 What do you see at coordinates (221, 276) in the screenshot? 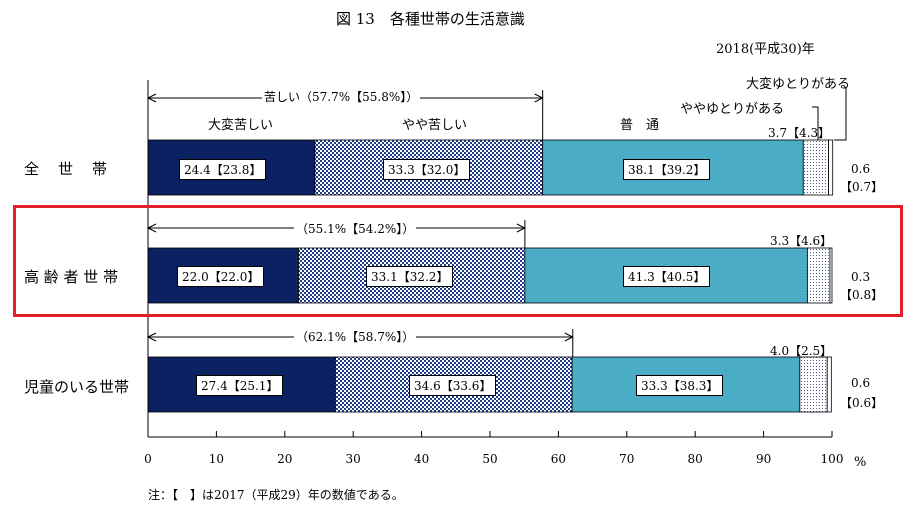
I see `segment-label-elderly-1: 22.0【22.0】` at bounding box center [221, 276].